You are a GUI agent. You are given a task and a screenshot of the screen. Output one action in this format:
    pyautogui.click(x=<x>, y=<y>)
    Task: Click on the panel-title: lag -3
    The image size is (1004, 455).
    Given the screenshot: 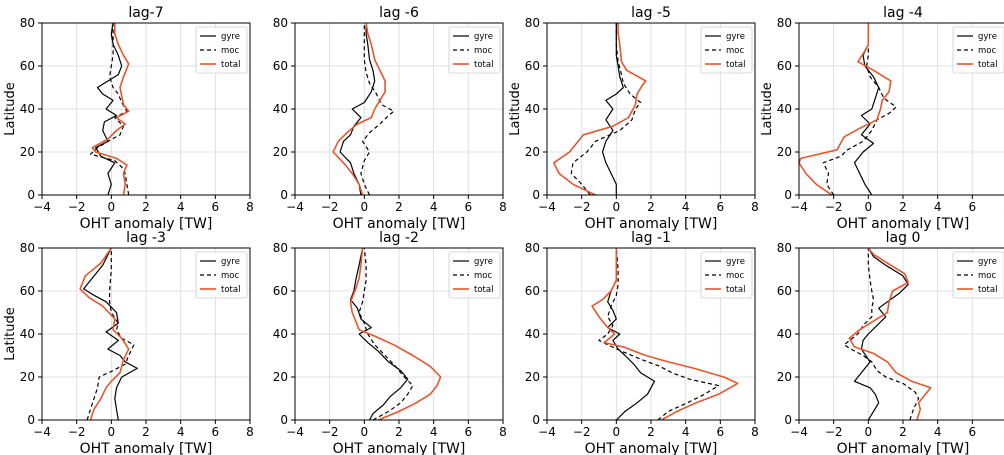 What is the action you would take?
    pyautogui.click(x=146, y=238)
    